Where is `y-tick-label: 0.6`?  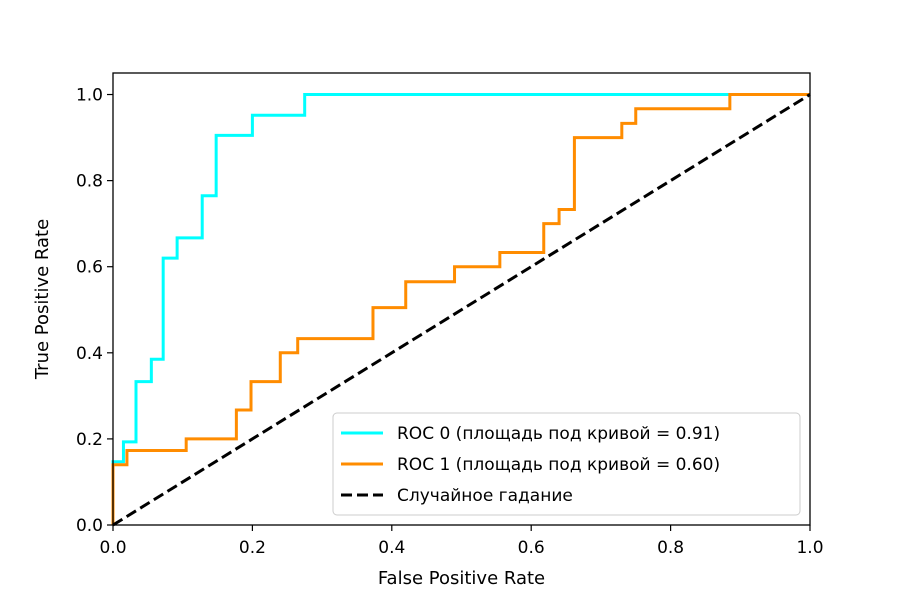
y-tick-label: 0.6 is located at coordinates (89, 268).